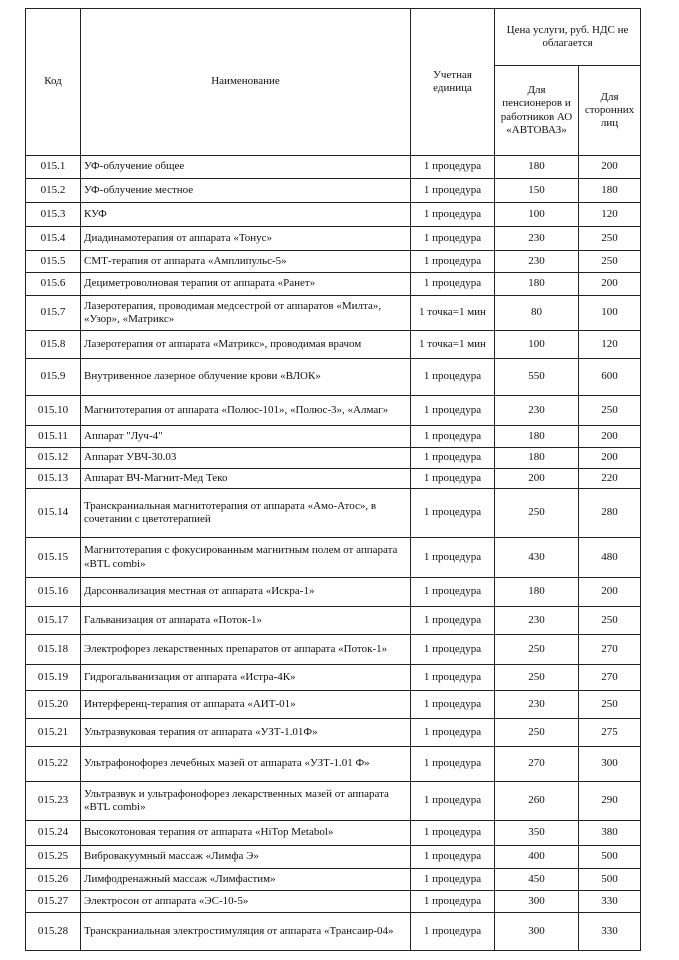 The image size is (679, 960). Describe the element at coordinates (536, 313) in the screenshot. I see `price-pensioners: 80` at that location.